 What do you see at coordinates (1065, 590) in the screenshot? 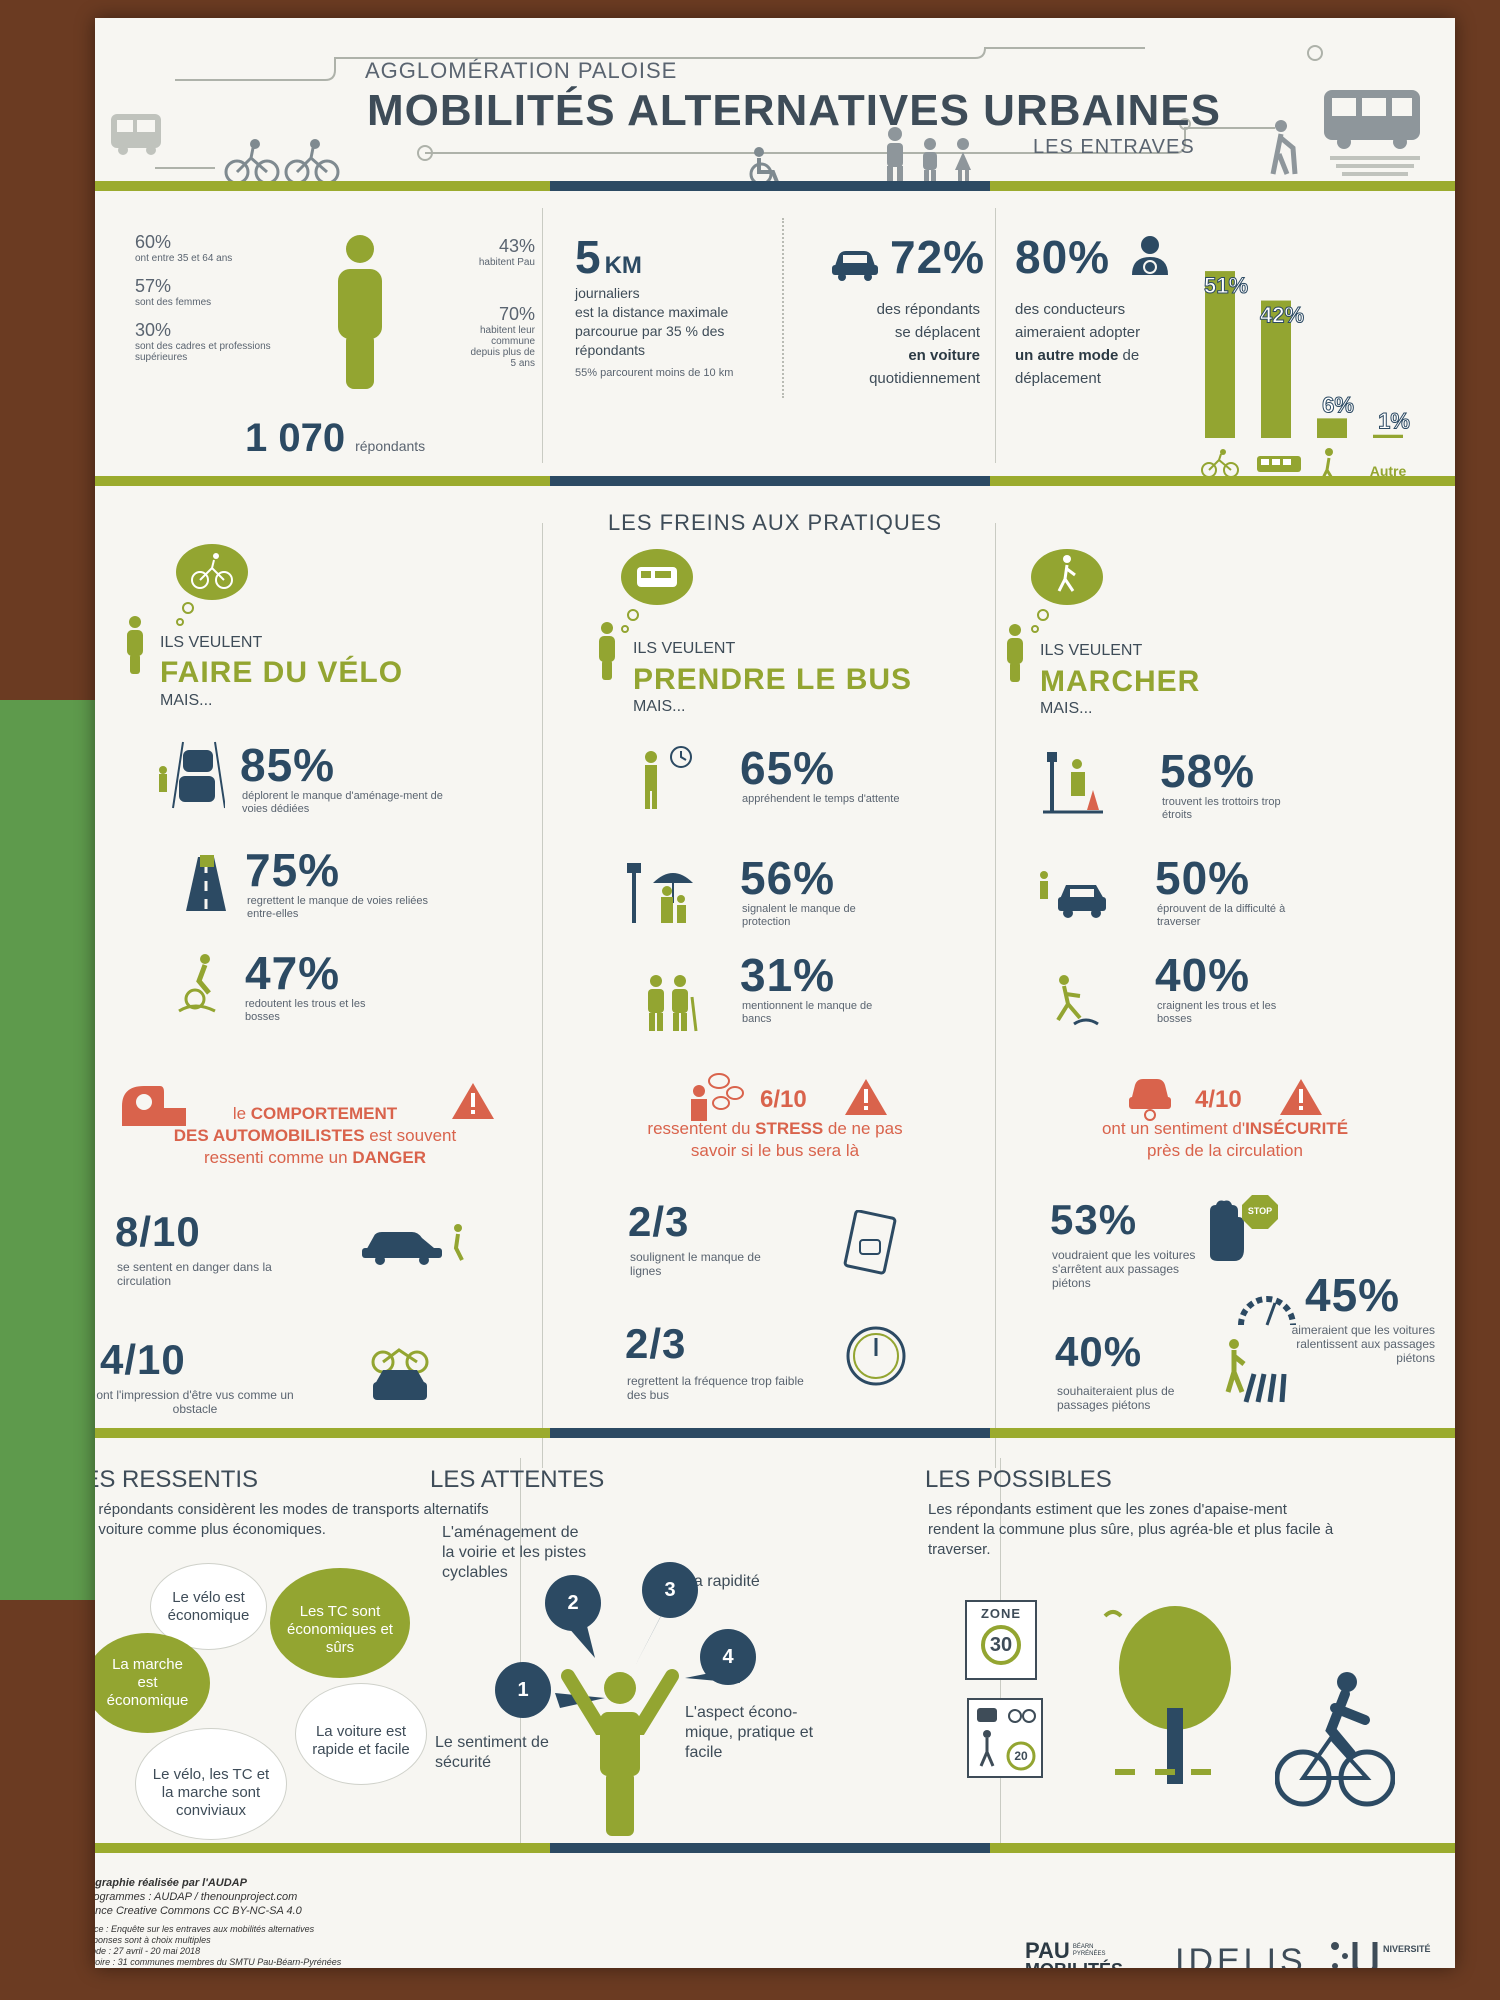
I see `thought-bubble-walk-icon` at bounding box center [1065, 590].